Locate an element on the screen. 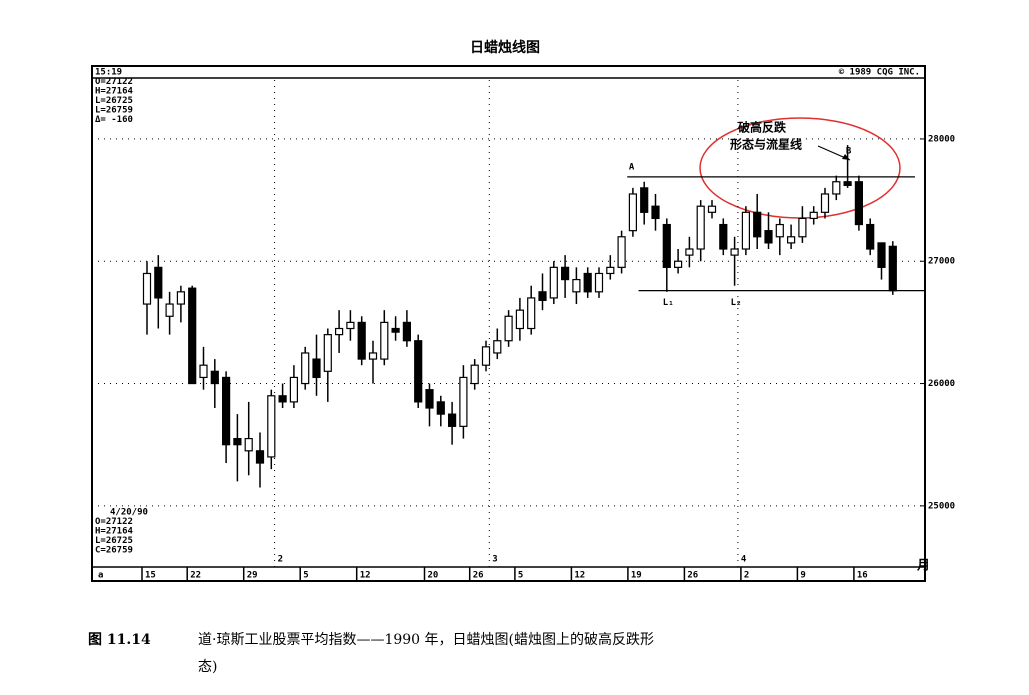 The image size is (1029, 695). x-tick-label: 5 is located at coordinates (520, 576).